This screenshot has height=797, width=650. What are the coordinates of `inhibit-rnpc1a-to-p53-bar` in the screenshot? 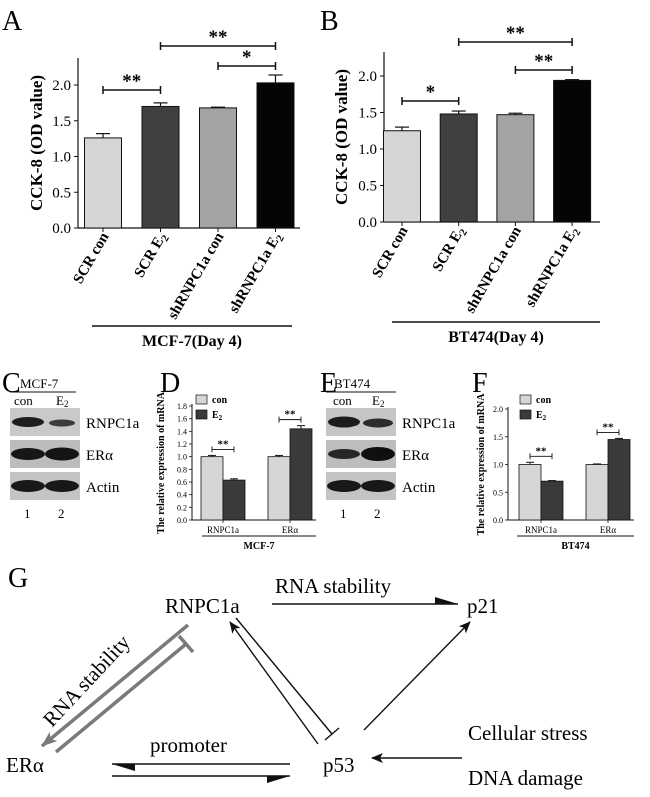 It's located at (332, 734).